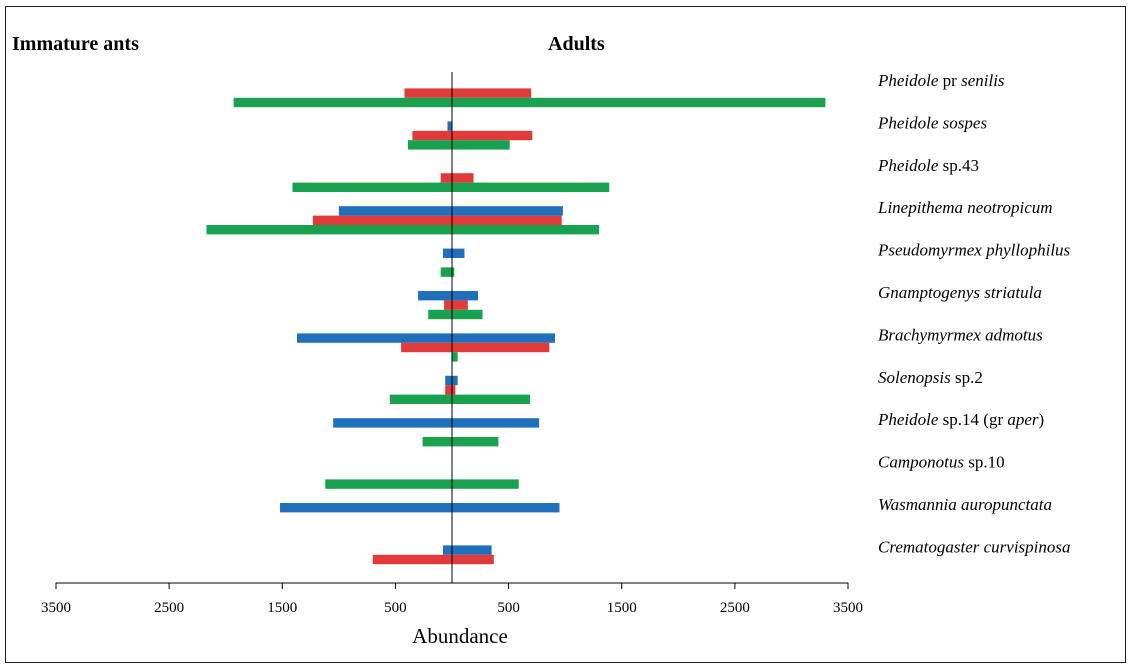 The height and width of the screenshot is (667, 1131). I want to click on species-label: Pheidole pr senilis, so click(941, 80).